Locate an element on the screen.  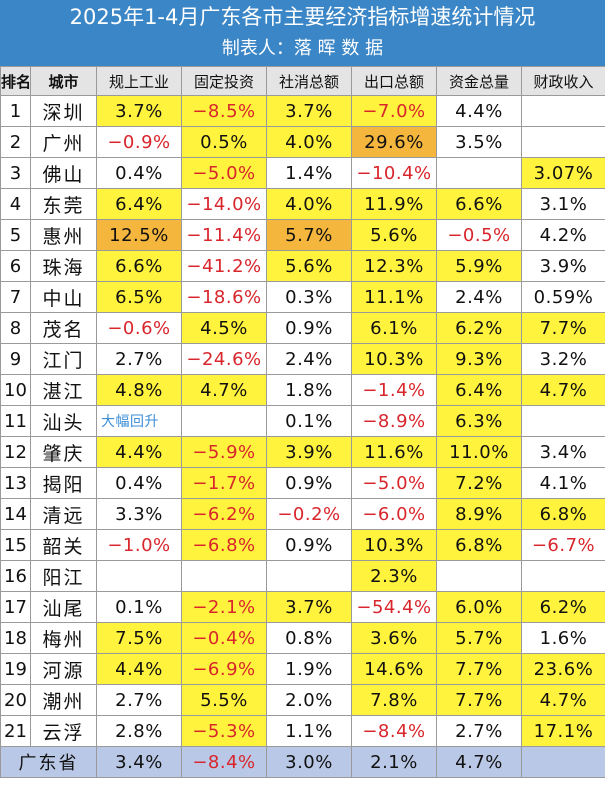
table-row: 16 阳江 2.3% is located at coordinates (302, 576).